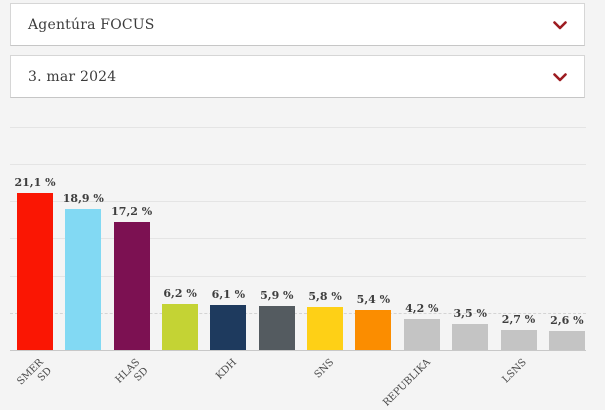 This screenshot has width=605, height=410. Describe the element at coordinates (567, 320) in the screenshot. I see `bar-value-label: 2,6 %` at that location.